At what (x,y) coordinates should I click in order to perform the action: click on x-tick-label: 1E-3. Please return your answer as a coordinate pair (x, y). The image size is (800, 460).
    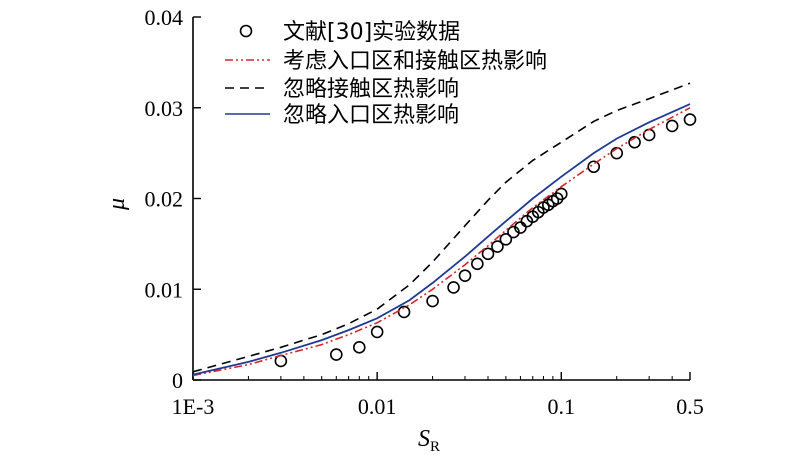
    Looking at the image, I should click on (193, 406).